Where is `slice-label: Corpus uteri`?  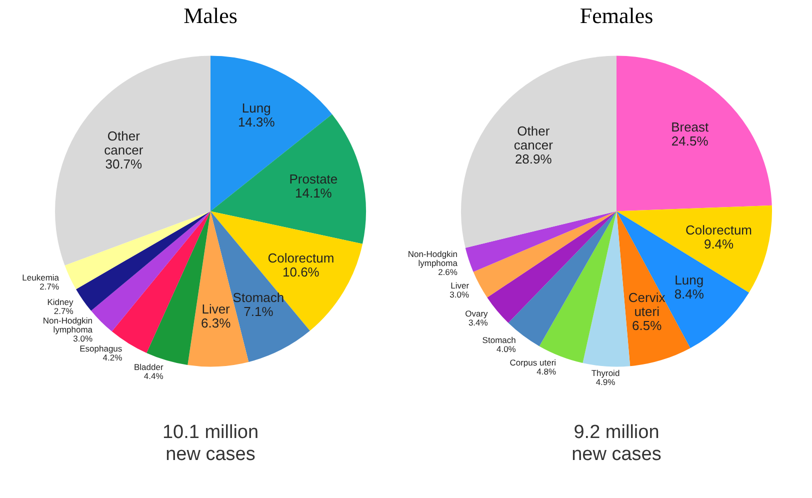
slice-label: Corpus uteri is located at coordinates (533, 362).